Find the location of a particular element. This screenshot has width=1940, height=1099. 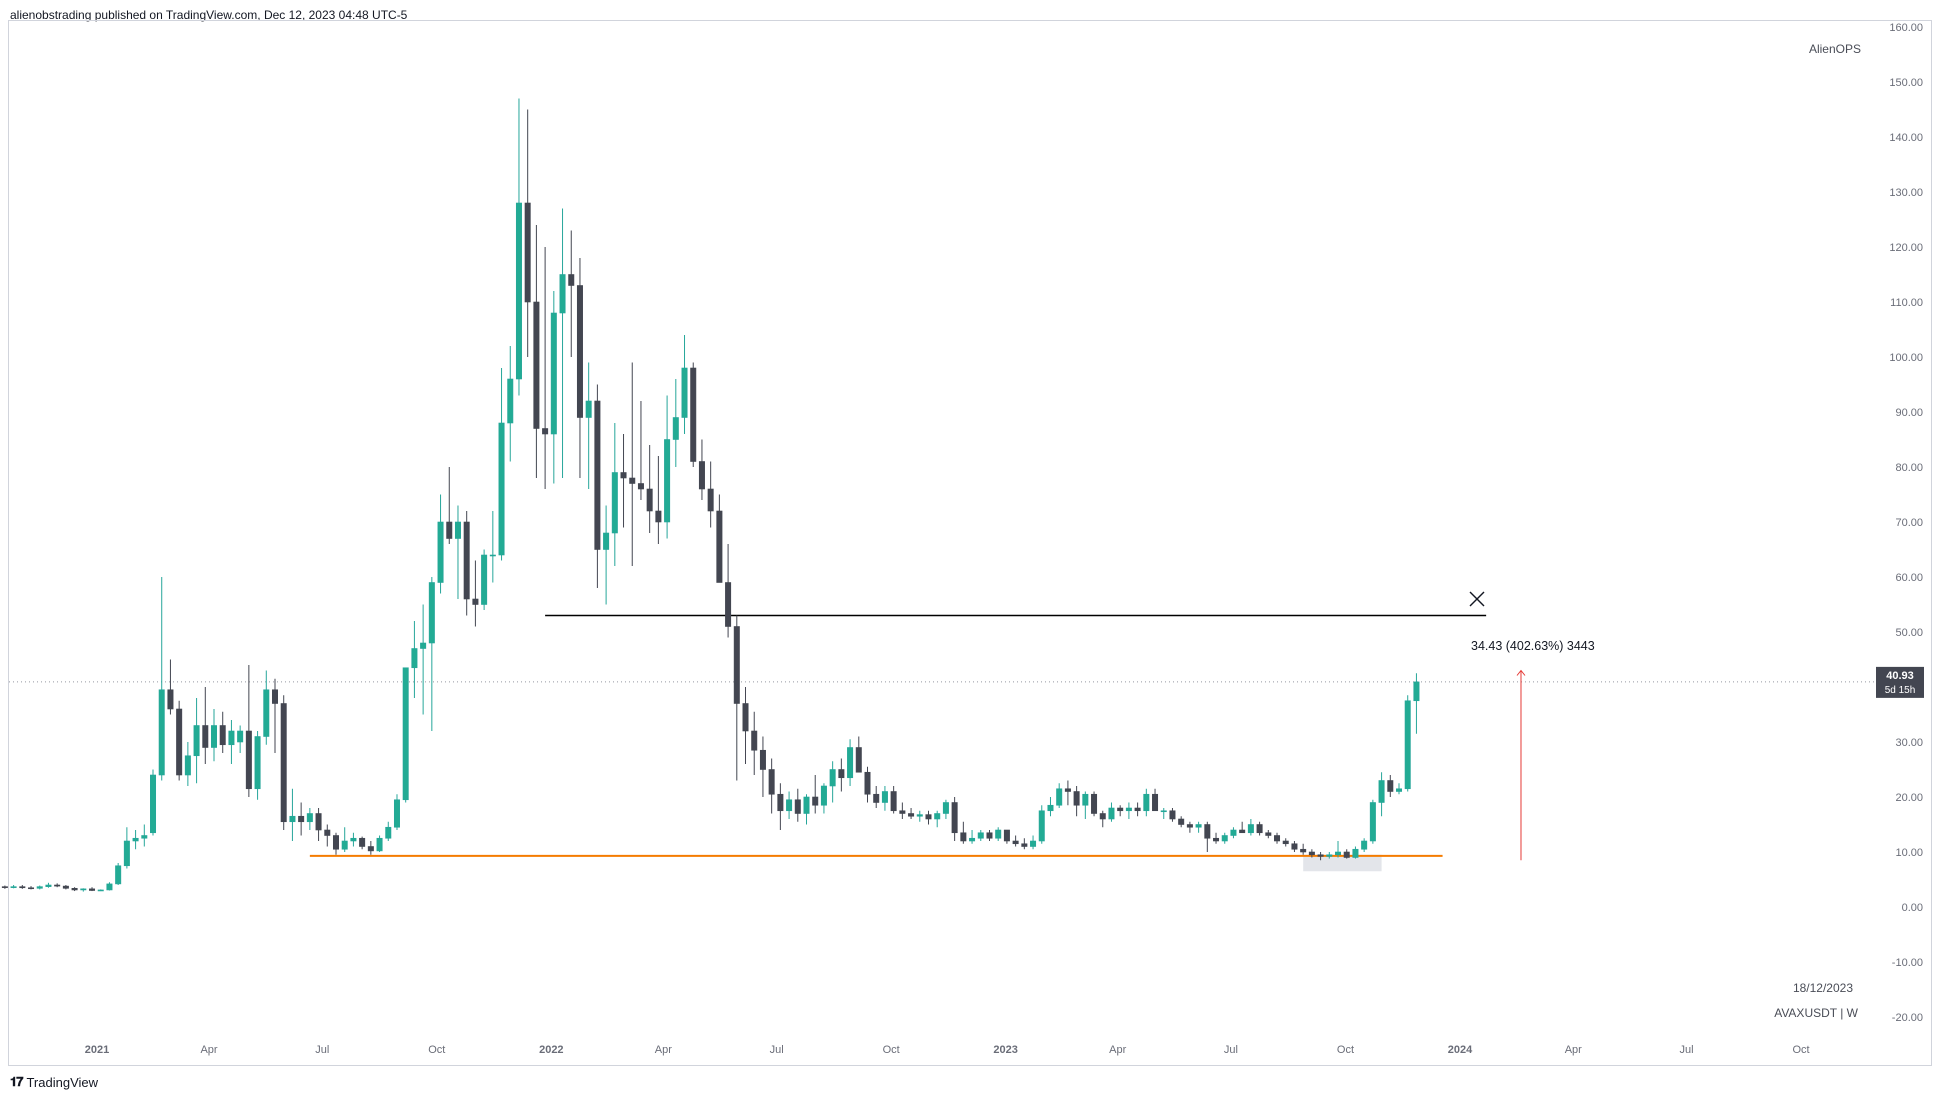

legend-symbol: AVAXUSDT | W is located at coordinates (1816, 1013).